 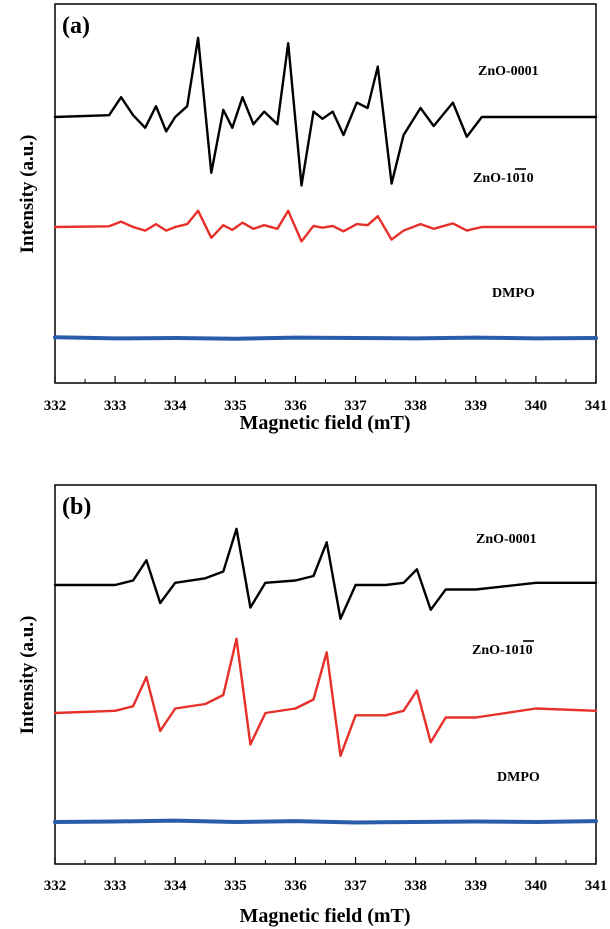 I want to click on panel-b-x-tick-label-340: 340, so click(x=536, y=886).